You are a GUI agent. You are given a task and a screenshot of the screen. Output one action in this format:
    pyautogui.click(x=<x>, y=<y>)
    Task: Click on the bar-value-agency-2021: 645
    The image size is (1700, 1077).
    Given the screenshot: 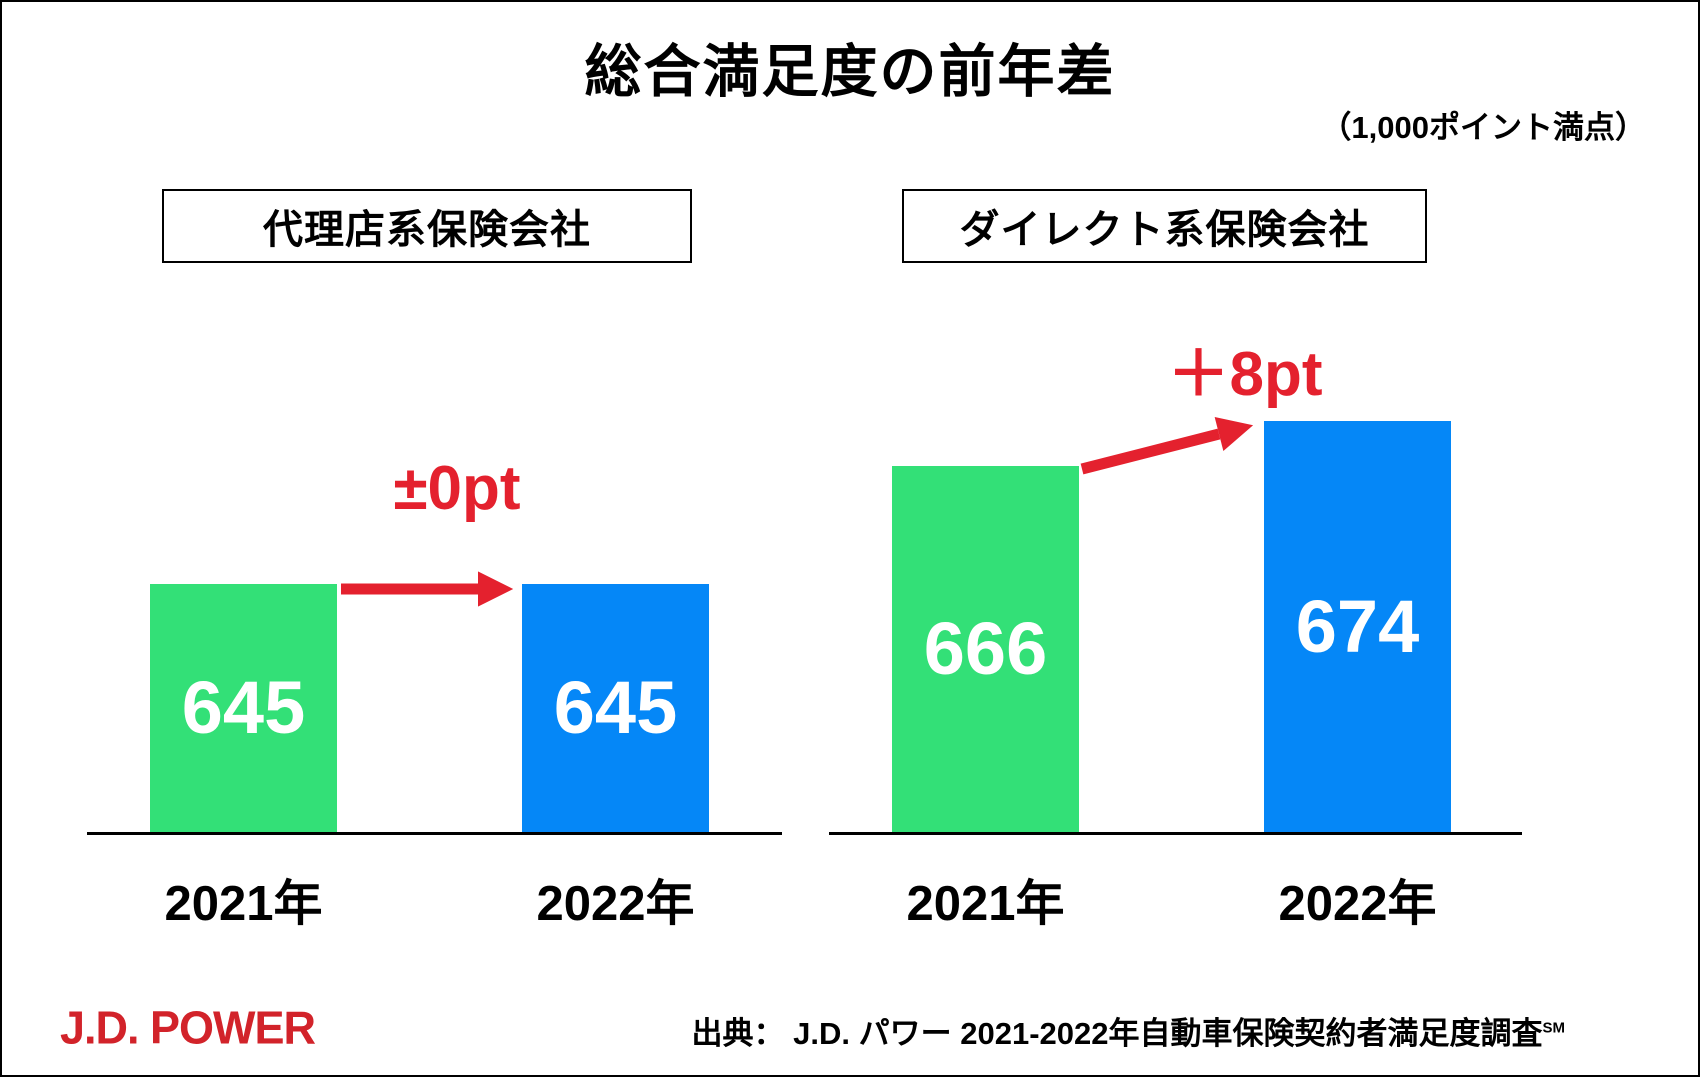 What is the action you would take?
    pyautogui.click(x=243, y=707)
    